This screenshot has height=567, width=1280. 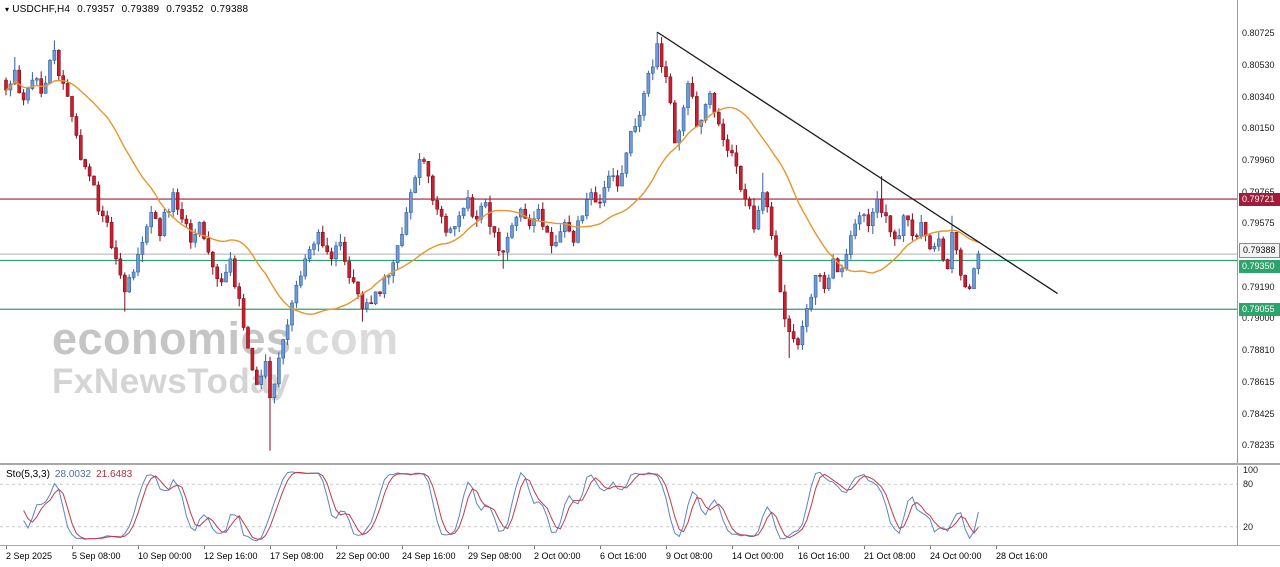 What do you see at coordinates (1259, 250) in the screenshot?
I see `price-level-badge: 0.79388` at bounding box center [1259, 250].